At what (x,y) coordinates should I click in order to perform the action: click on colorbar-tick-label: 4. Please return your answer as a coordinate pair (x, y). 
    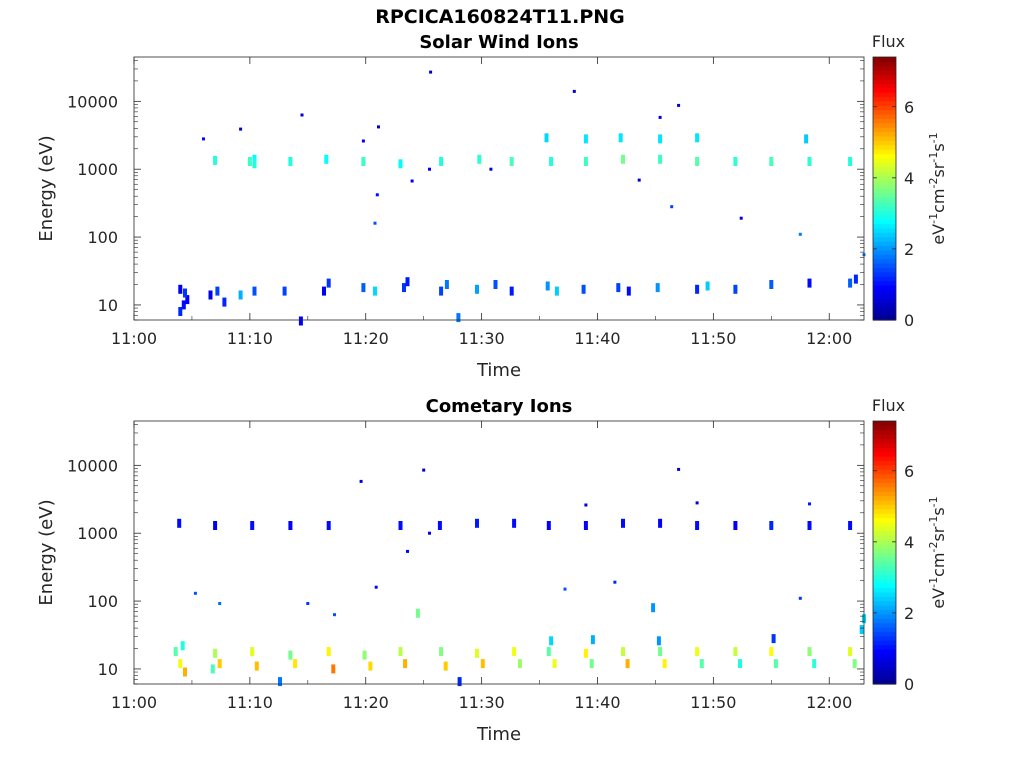
    Looking at the image, I should click on (909, 178).